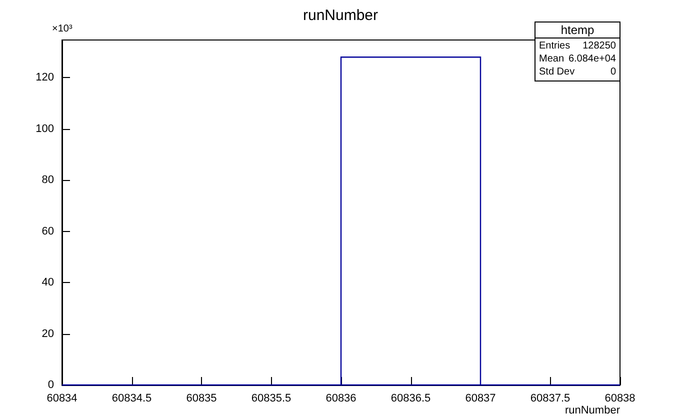 The image size is (681, 416). Describe the element at coordinates (551, 59) in the screenshot. I see `annotation: Mean` at that location.